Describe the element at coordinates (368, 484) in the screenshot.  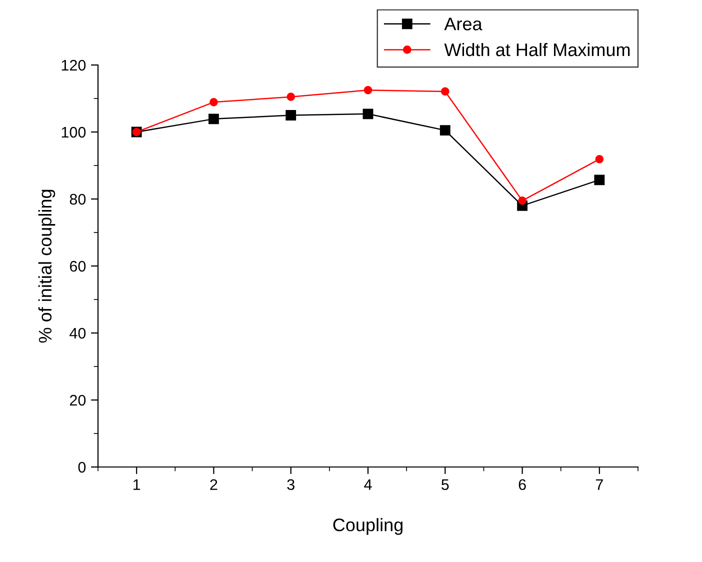
I see `x-tick-label: 4` at that location.